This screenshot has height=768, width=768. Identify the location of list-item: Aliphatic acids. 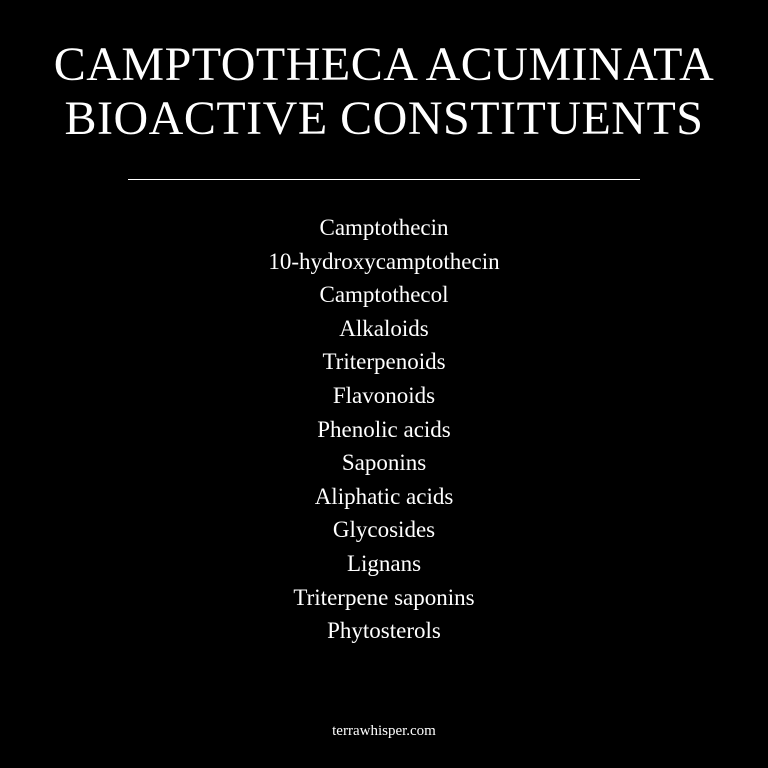
(384, 496).